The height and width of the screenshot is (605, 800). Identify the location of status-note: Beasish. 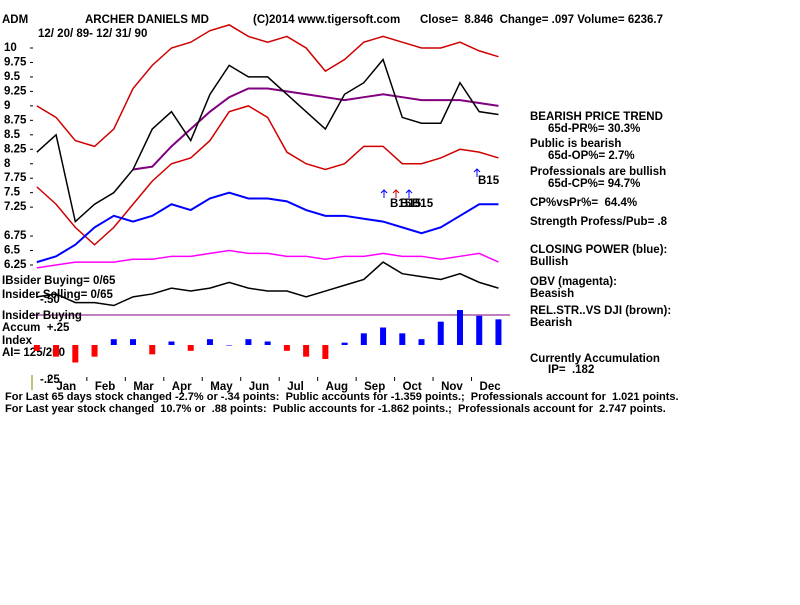
(552, 294).